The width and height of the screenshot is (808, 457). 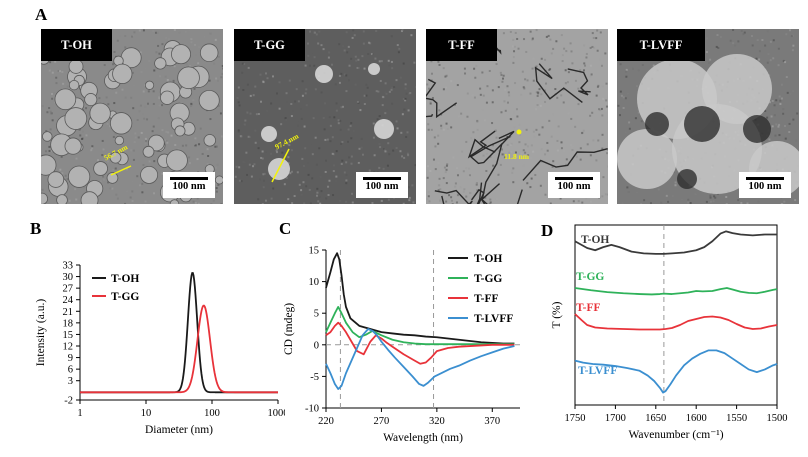 I want to click on y-tick-label: 27, so click(x=68, y=289).